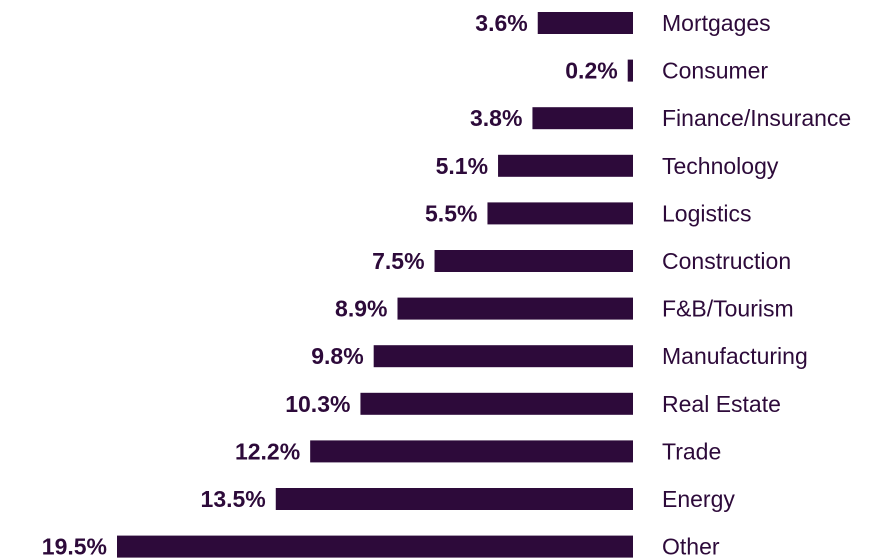  I want to click on value-label: 3.6%, so click(501, 23).